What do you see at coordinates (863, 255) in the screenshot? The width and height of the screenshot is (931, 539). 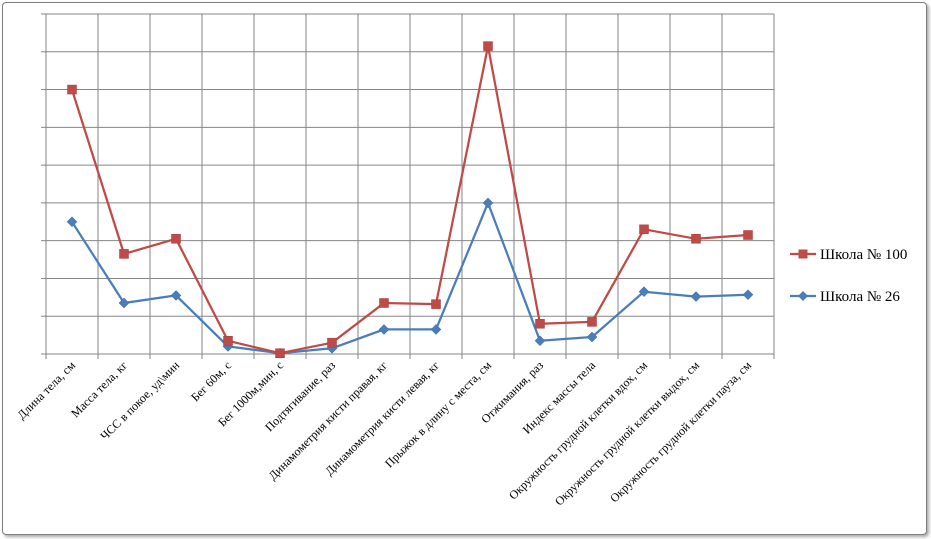 I see `legend-label: Школа № 100` at bounding box center [863, 255].